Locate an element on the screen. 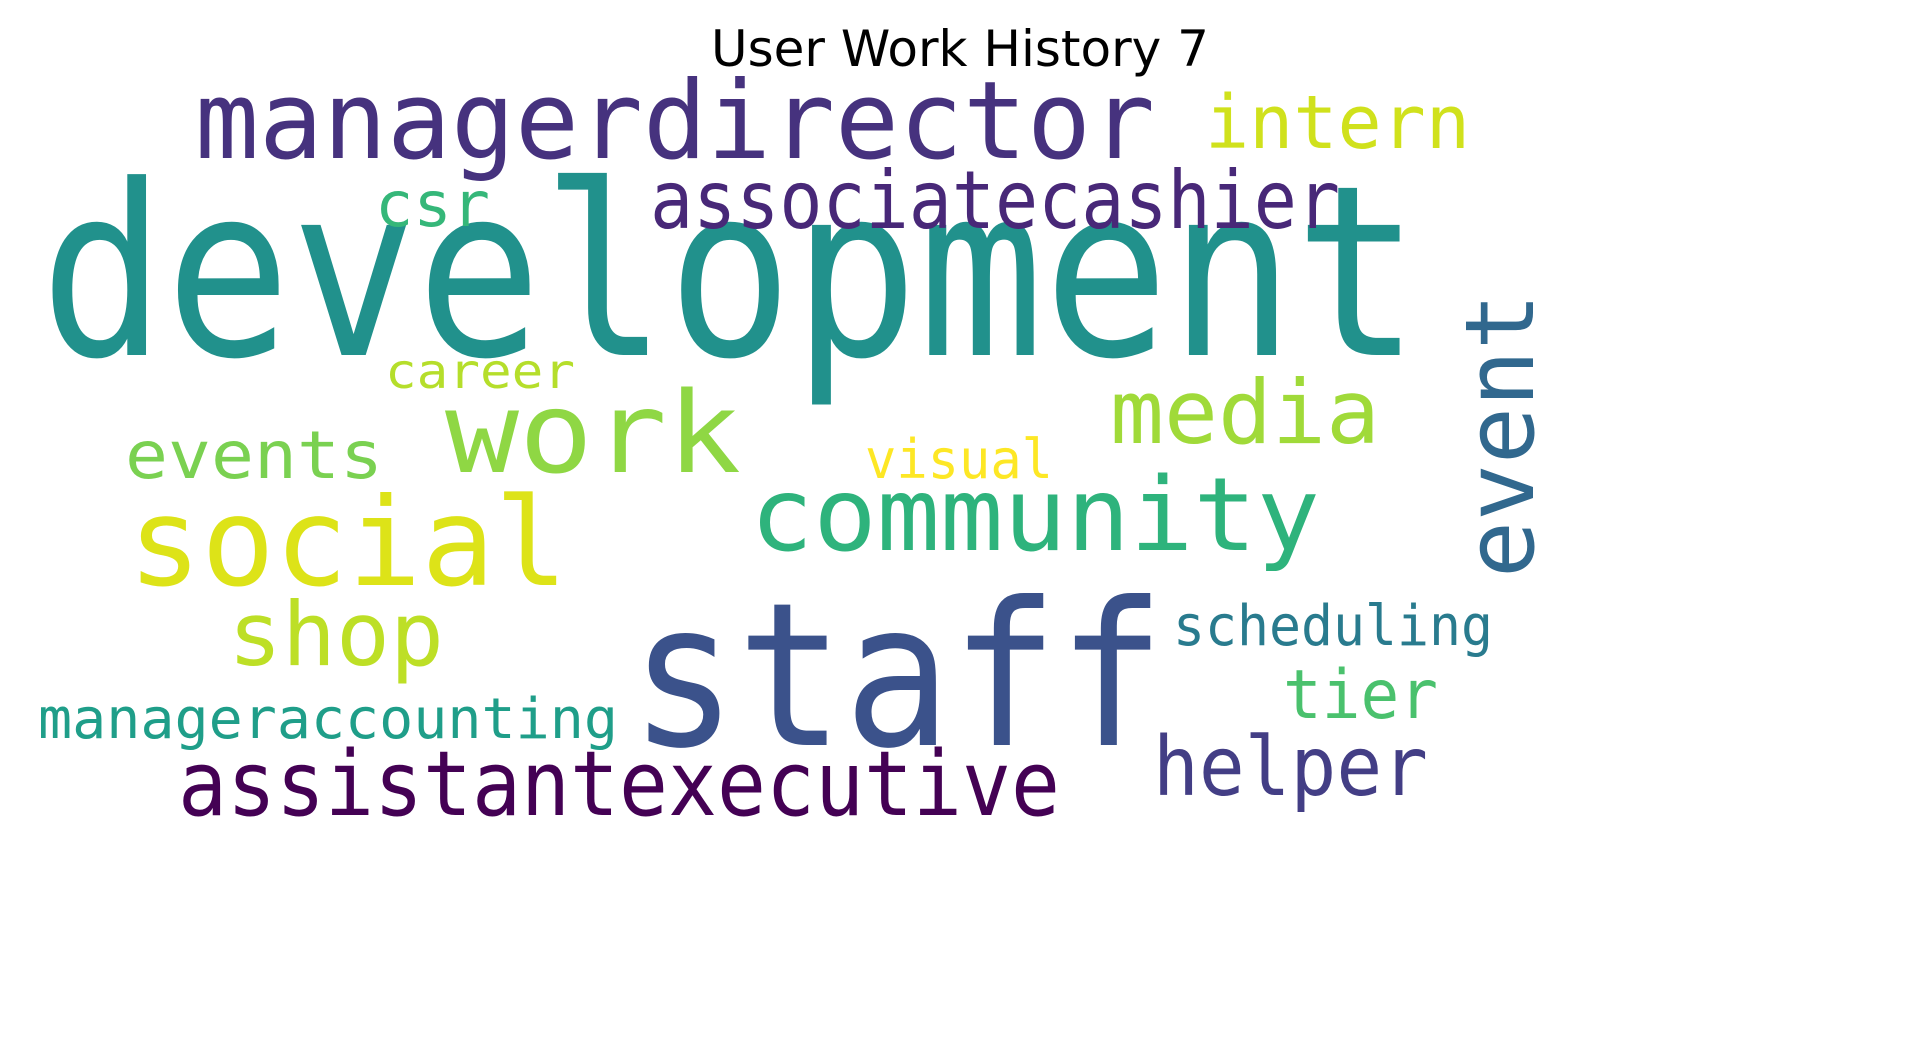 The height and width of the screenshot is (1053, 1919). word-intern: intern is located at coordinates (1337, 123).